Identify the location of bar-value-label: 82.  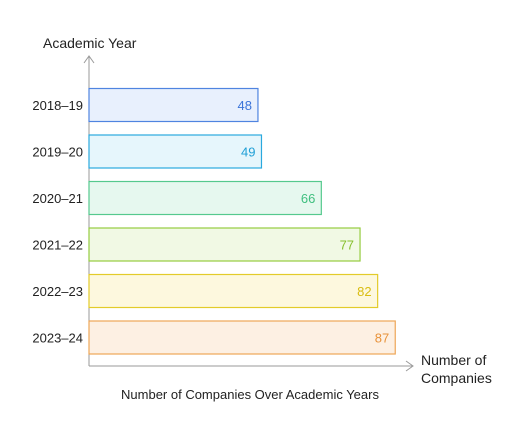
(364, 291).